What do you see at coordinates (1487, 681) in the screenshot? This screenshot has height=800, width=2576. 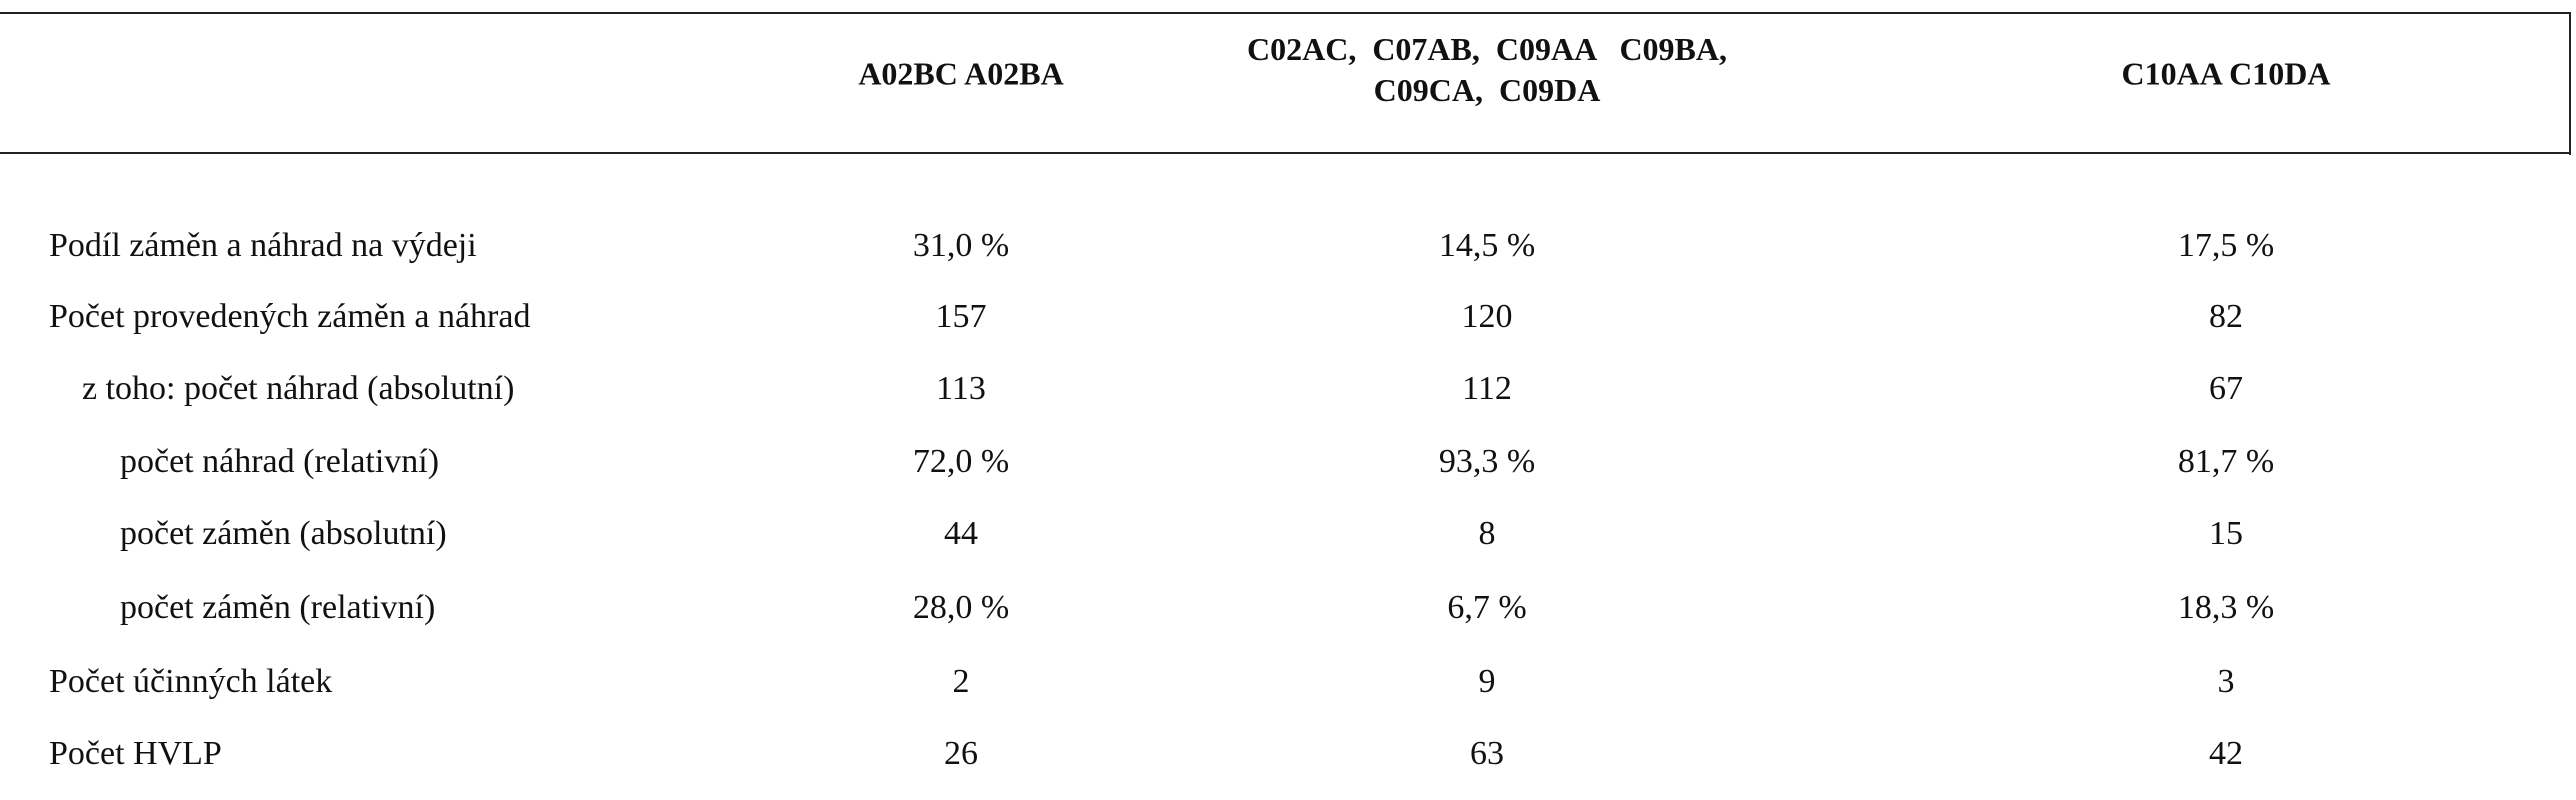 I see `table-cell: 9` at bounding box center [1487, 681].